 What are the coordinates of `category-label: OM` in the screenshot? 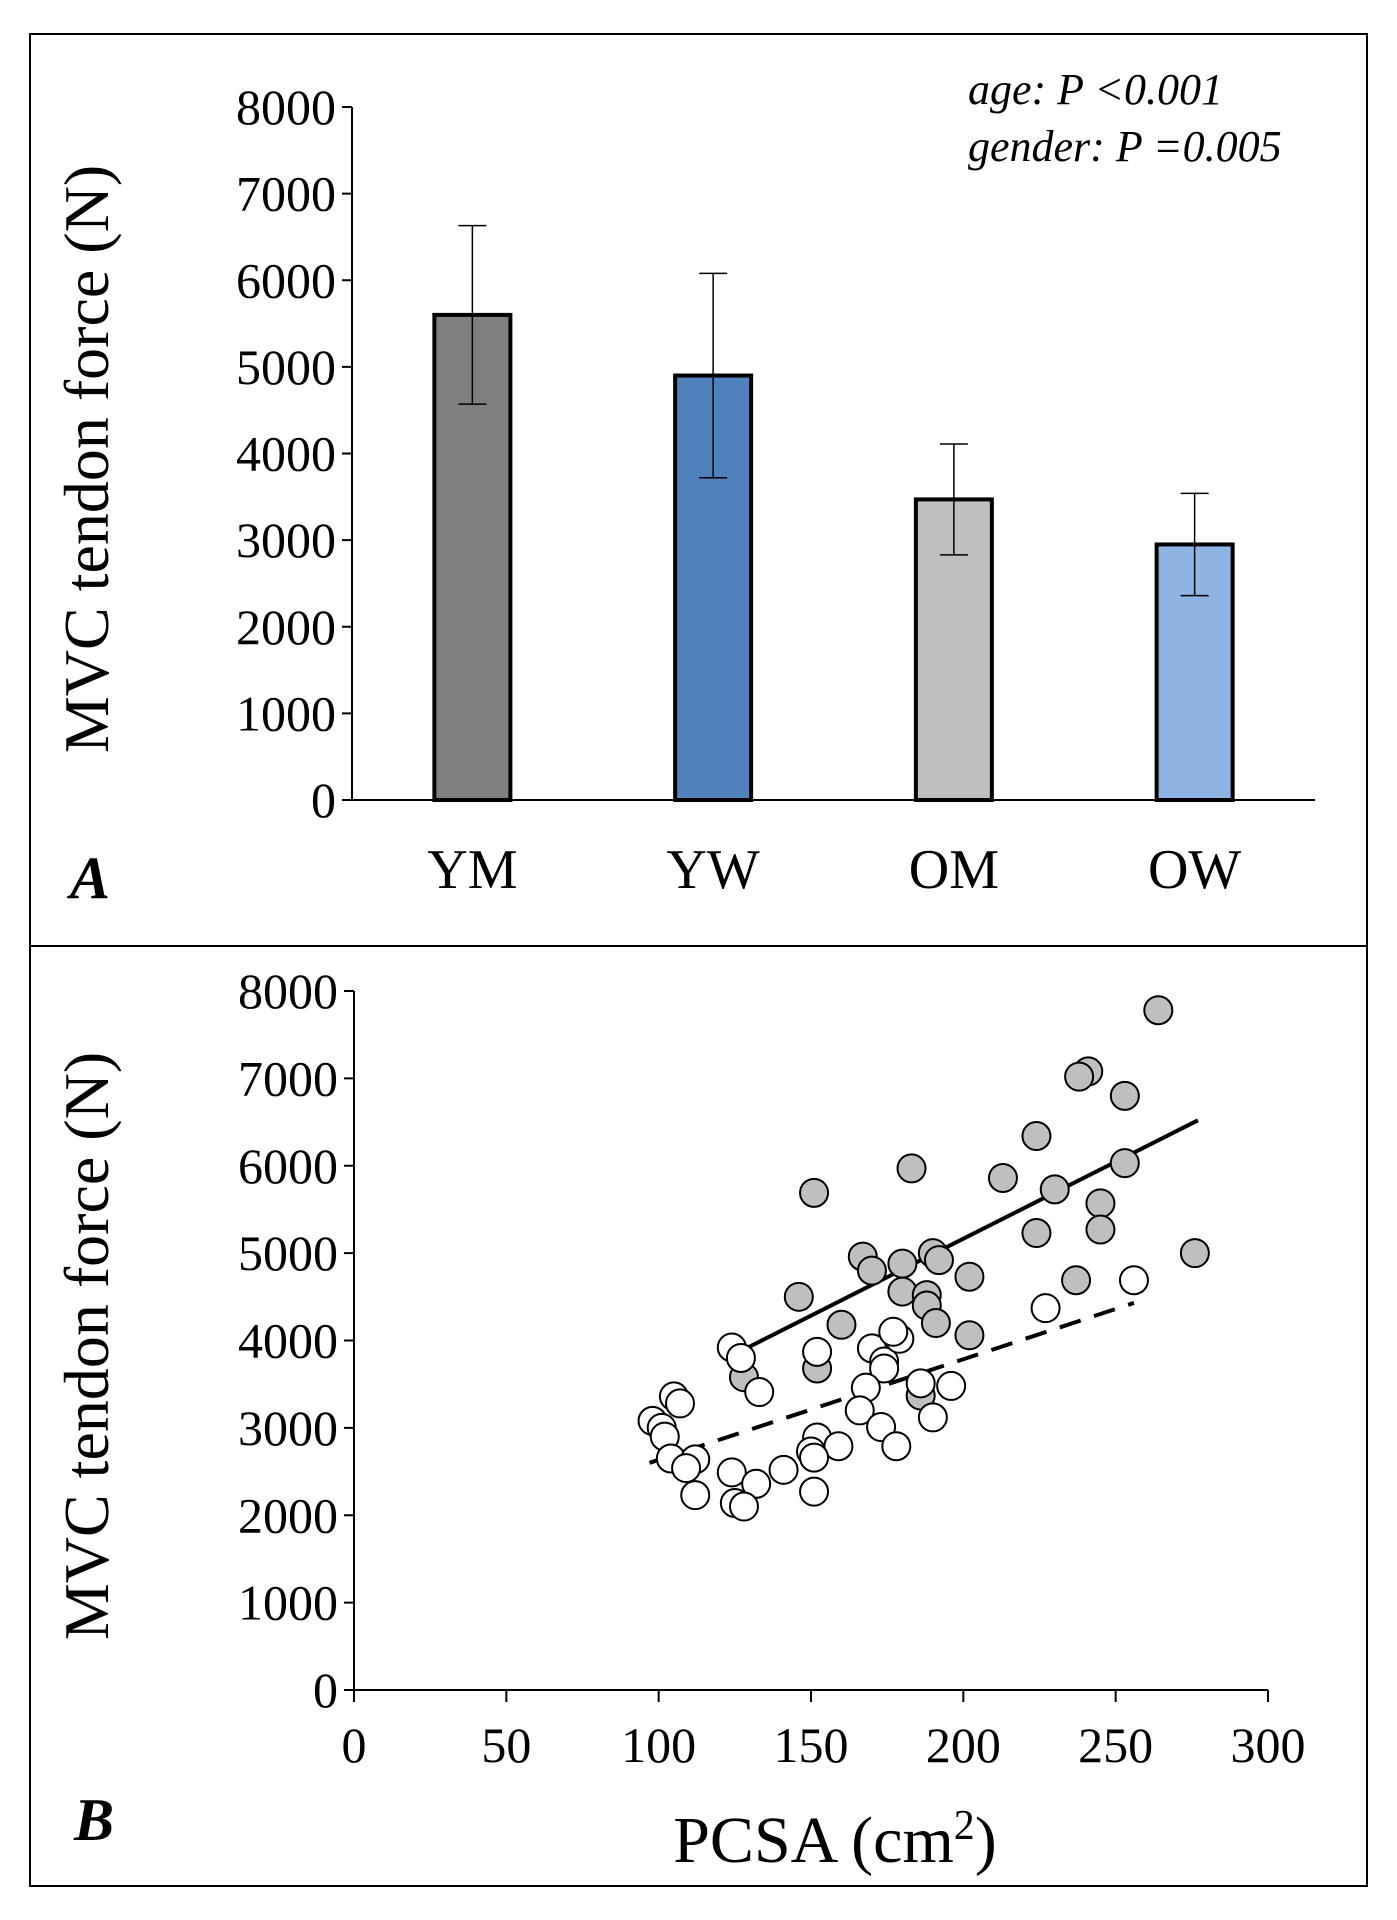 It's located at (954, 870).